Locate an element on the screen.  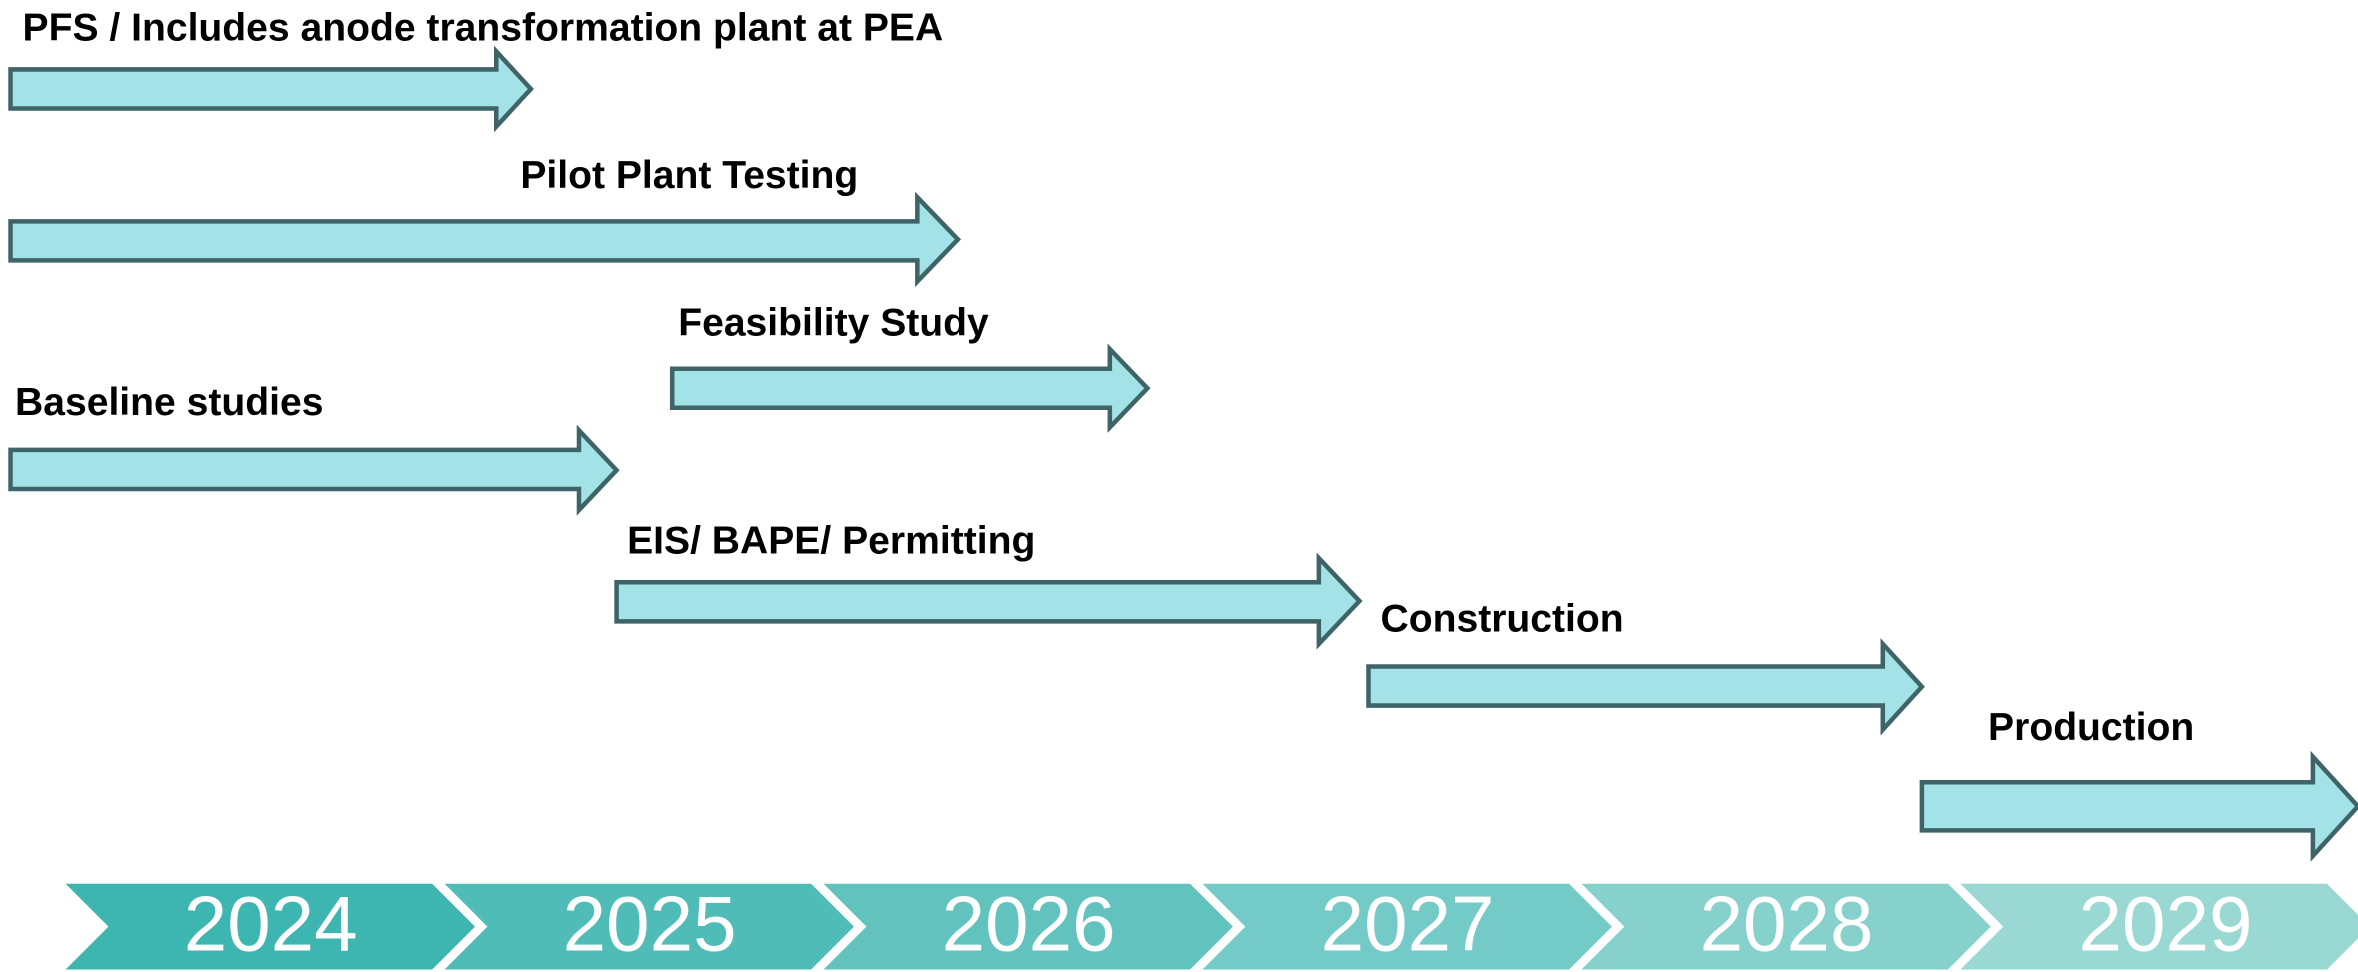
year-label: 2024 is located at coordinates (271, 923).